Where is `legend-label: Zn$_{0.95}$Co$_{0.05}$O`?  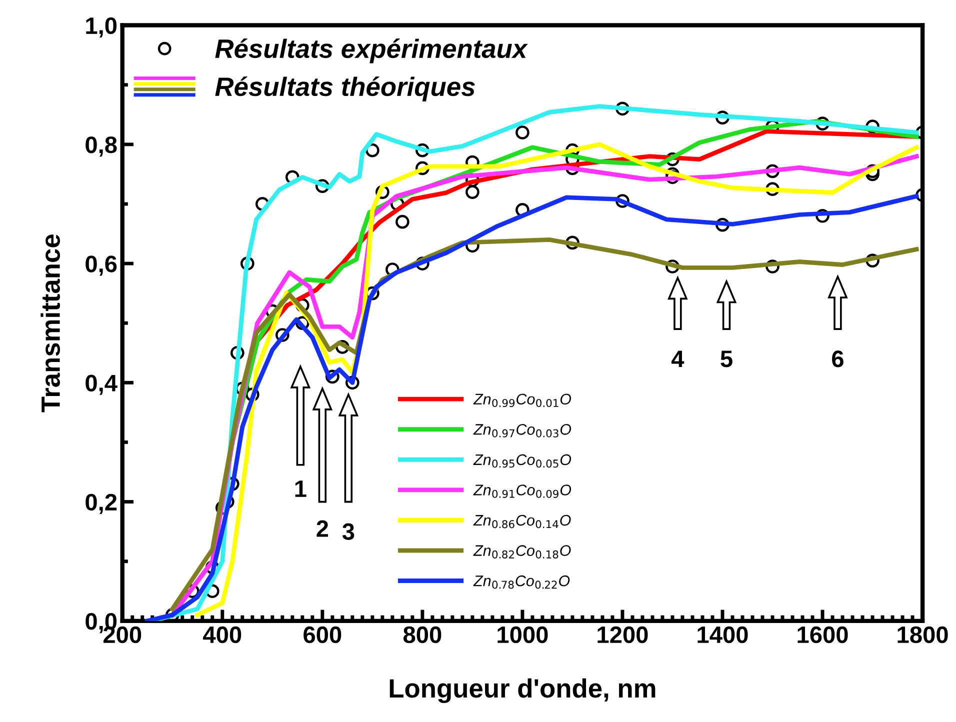 legend-label: Zn$_{0.95}$Co$_{0.05}$O is located at coordinates (522, 461).